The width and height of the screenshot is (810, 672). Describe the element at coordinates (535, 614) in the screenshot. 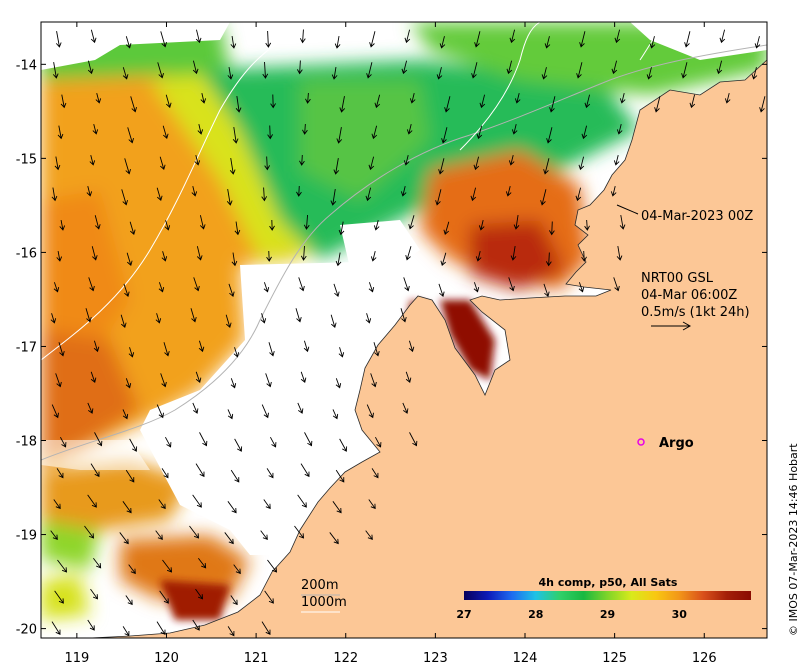

I see `colorbar-tick-label: 28` at that location.